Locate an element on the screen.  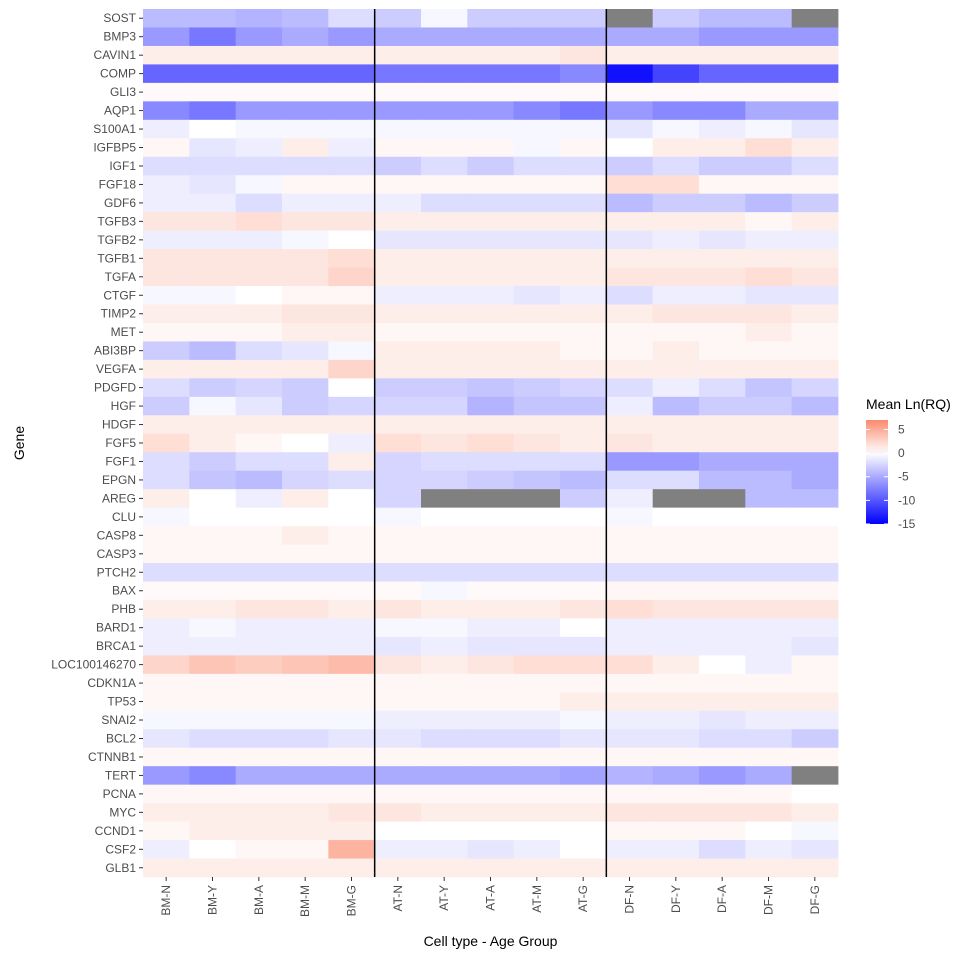
heatmap-cell-TGFA-DF-Y is located at coordinates (676, 277).